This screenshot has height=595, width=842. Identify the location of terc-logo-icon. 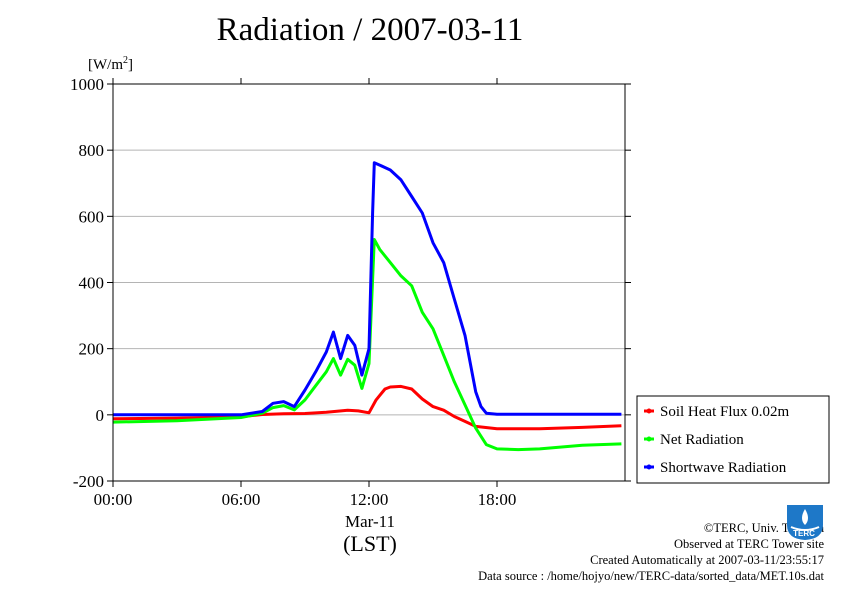
(805, 522).